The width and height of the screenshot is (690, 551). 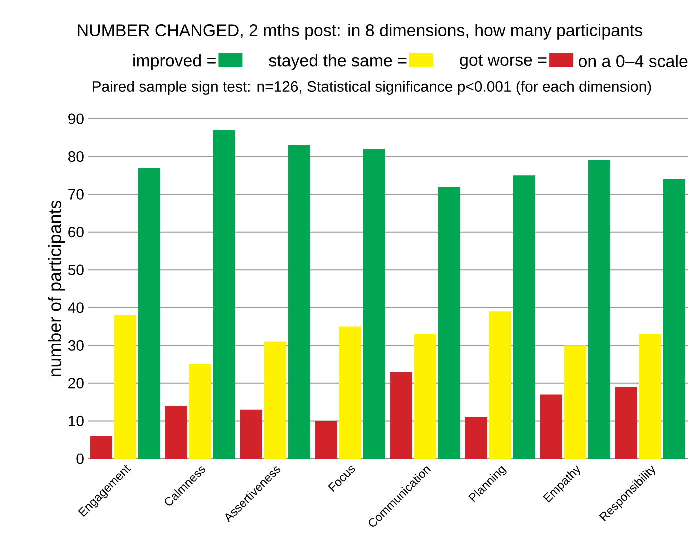 What do you see at coordinates (360, 32) in the screenshot?
I see `chart-title: NUMBER CHANGED, 2 mths post: in 8 dimensions, how many participants` at bounding box center [360, 32].